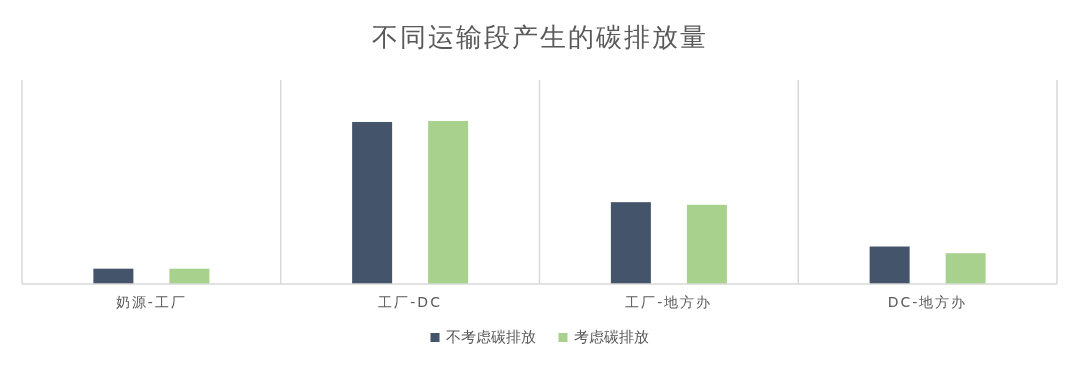  Describe the element at coordinates (669, 302) in the screenshot. I see `x-tick-label: 工厂-地方办` at that location.